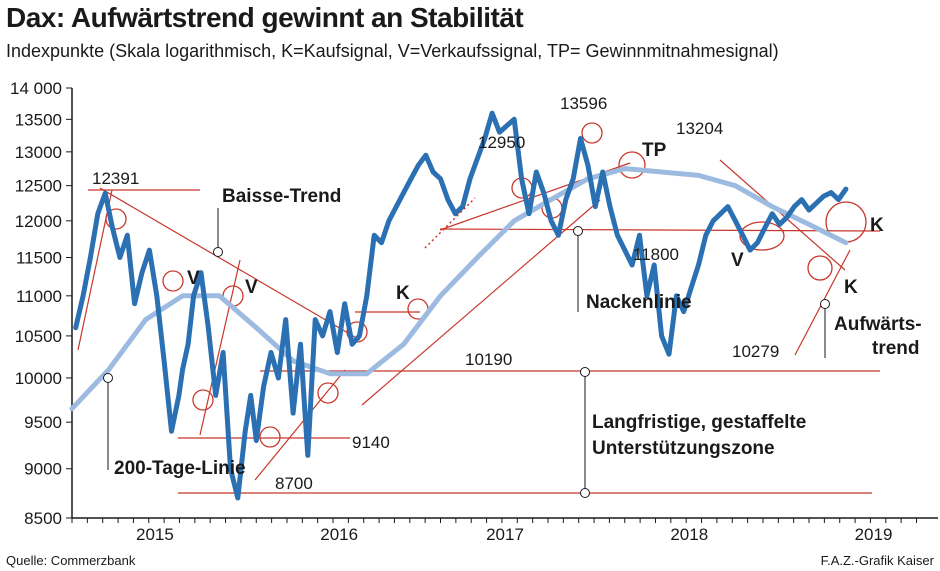  What do you see at coordinates (39, 258) in the screenshot?
I see `y-tick-label: 11500` at bounding box center [39, 258].